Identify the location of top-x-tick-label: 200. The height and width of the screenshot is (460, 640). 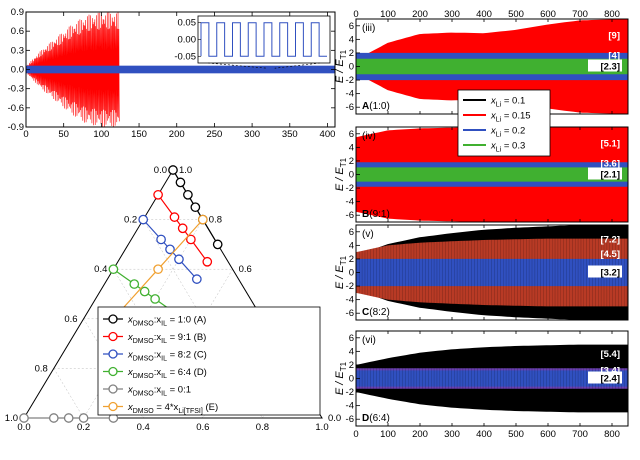
(420, 14).